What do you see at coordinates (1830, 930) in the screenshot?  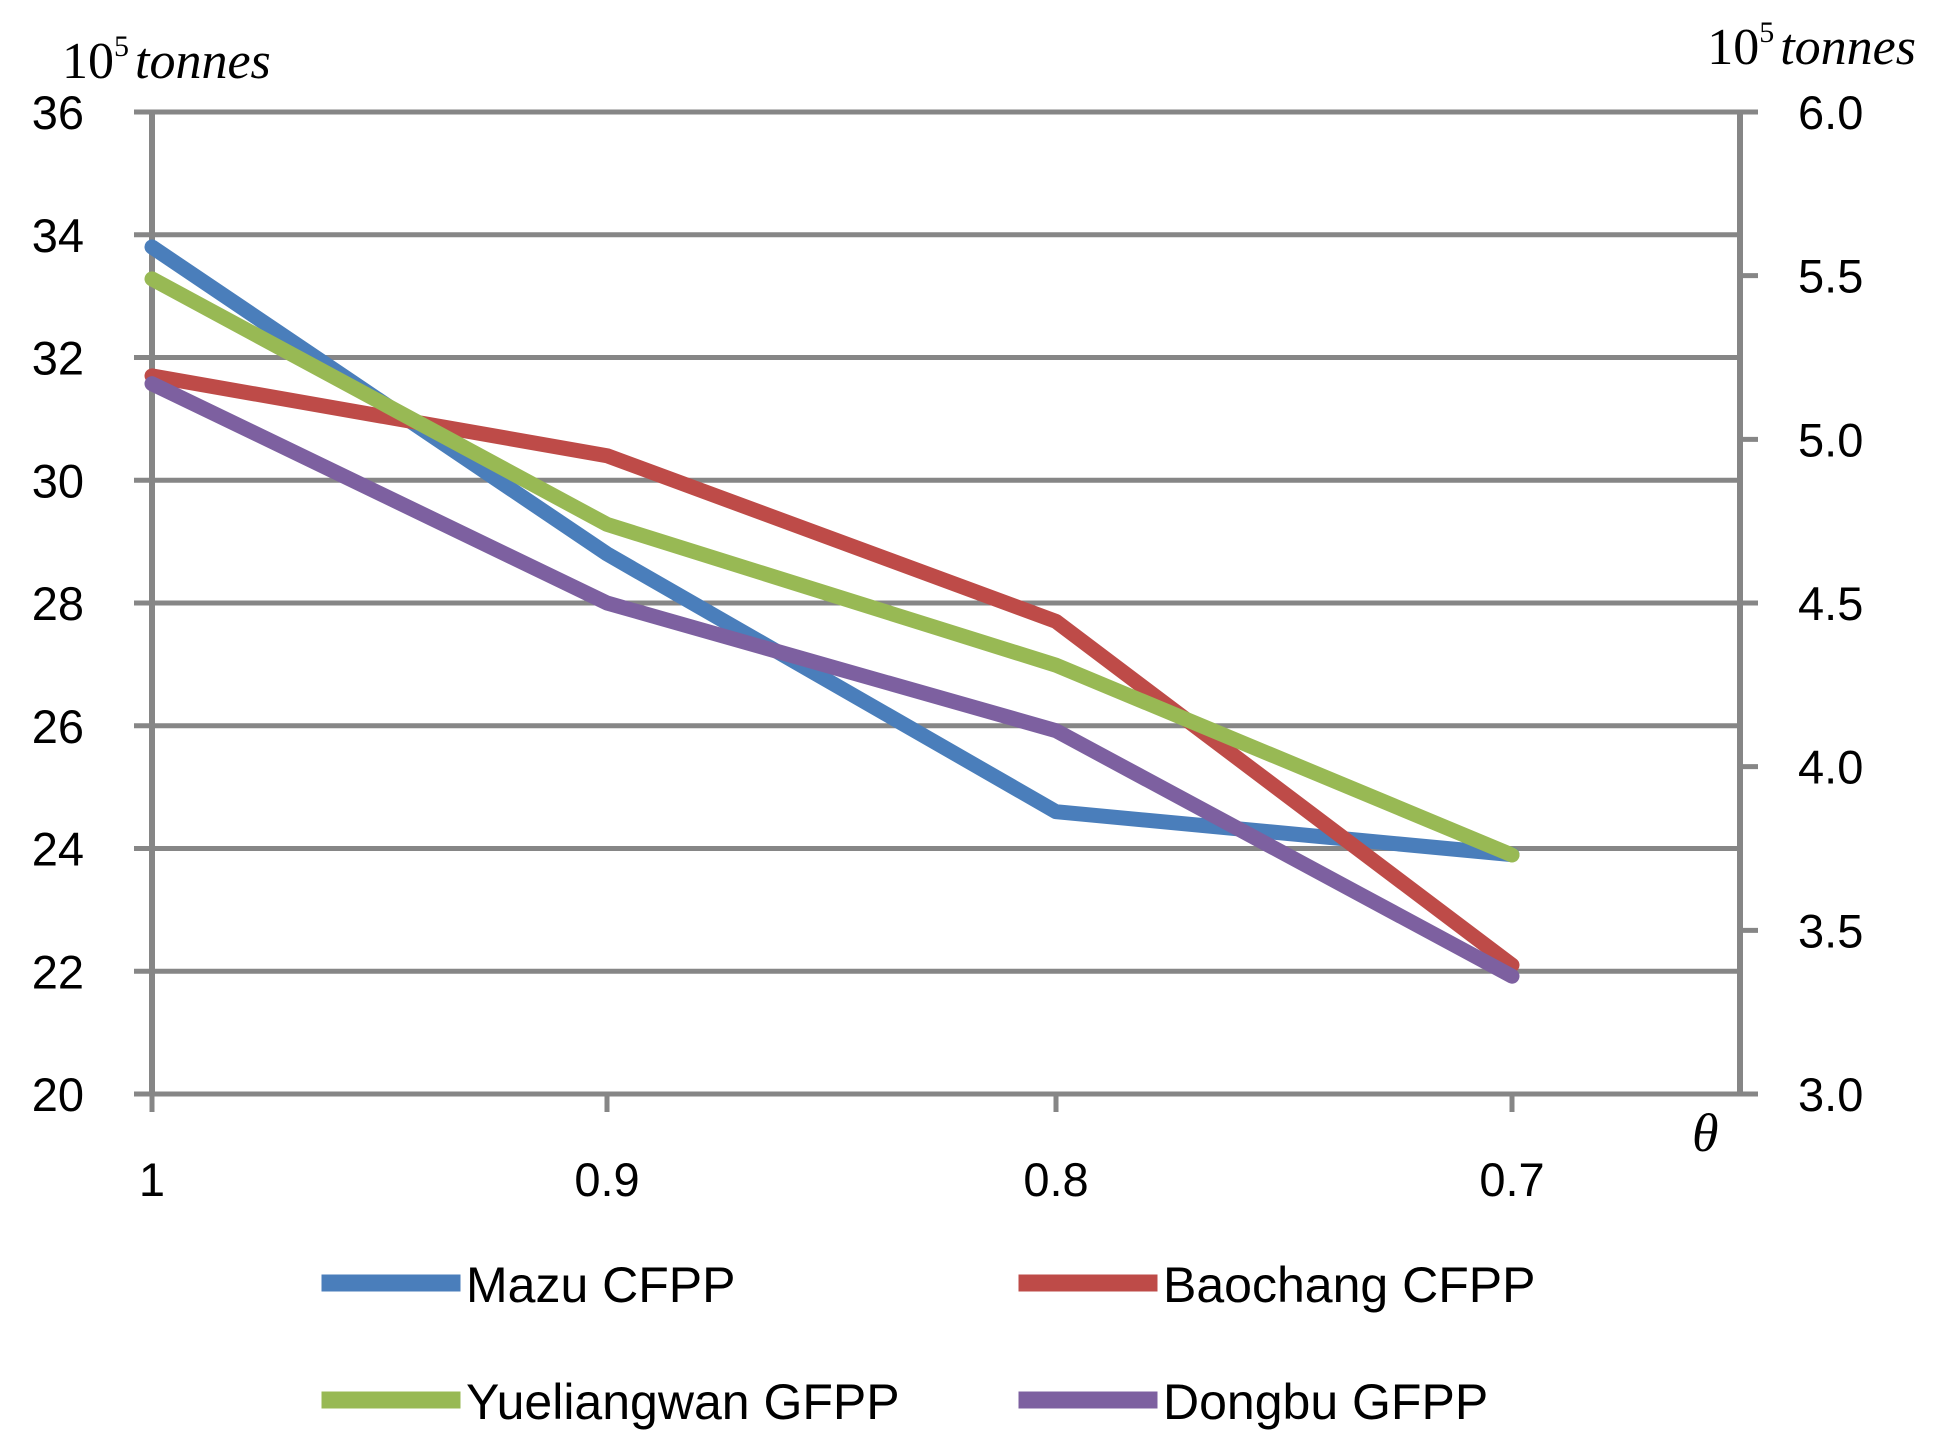 I see `right-tick-label-1: 3.5` at bounding box center [1830, 930].